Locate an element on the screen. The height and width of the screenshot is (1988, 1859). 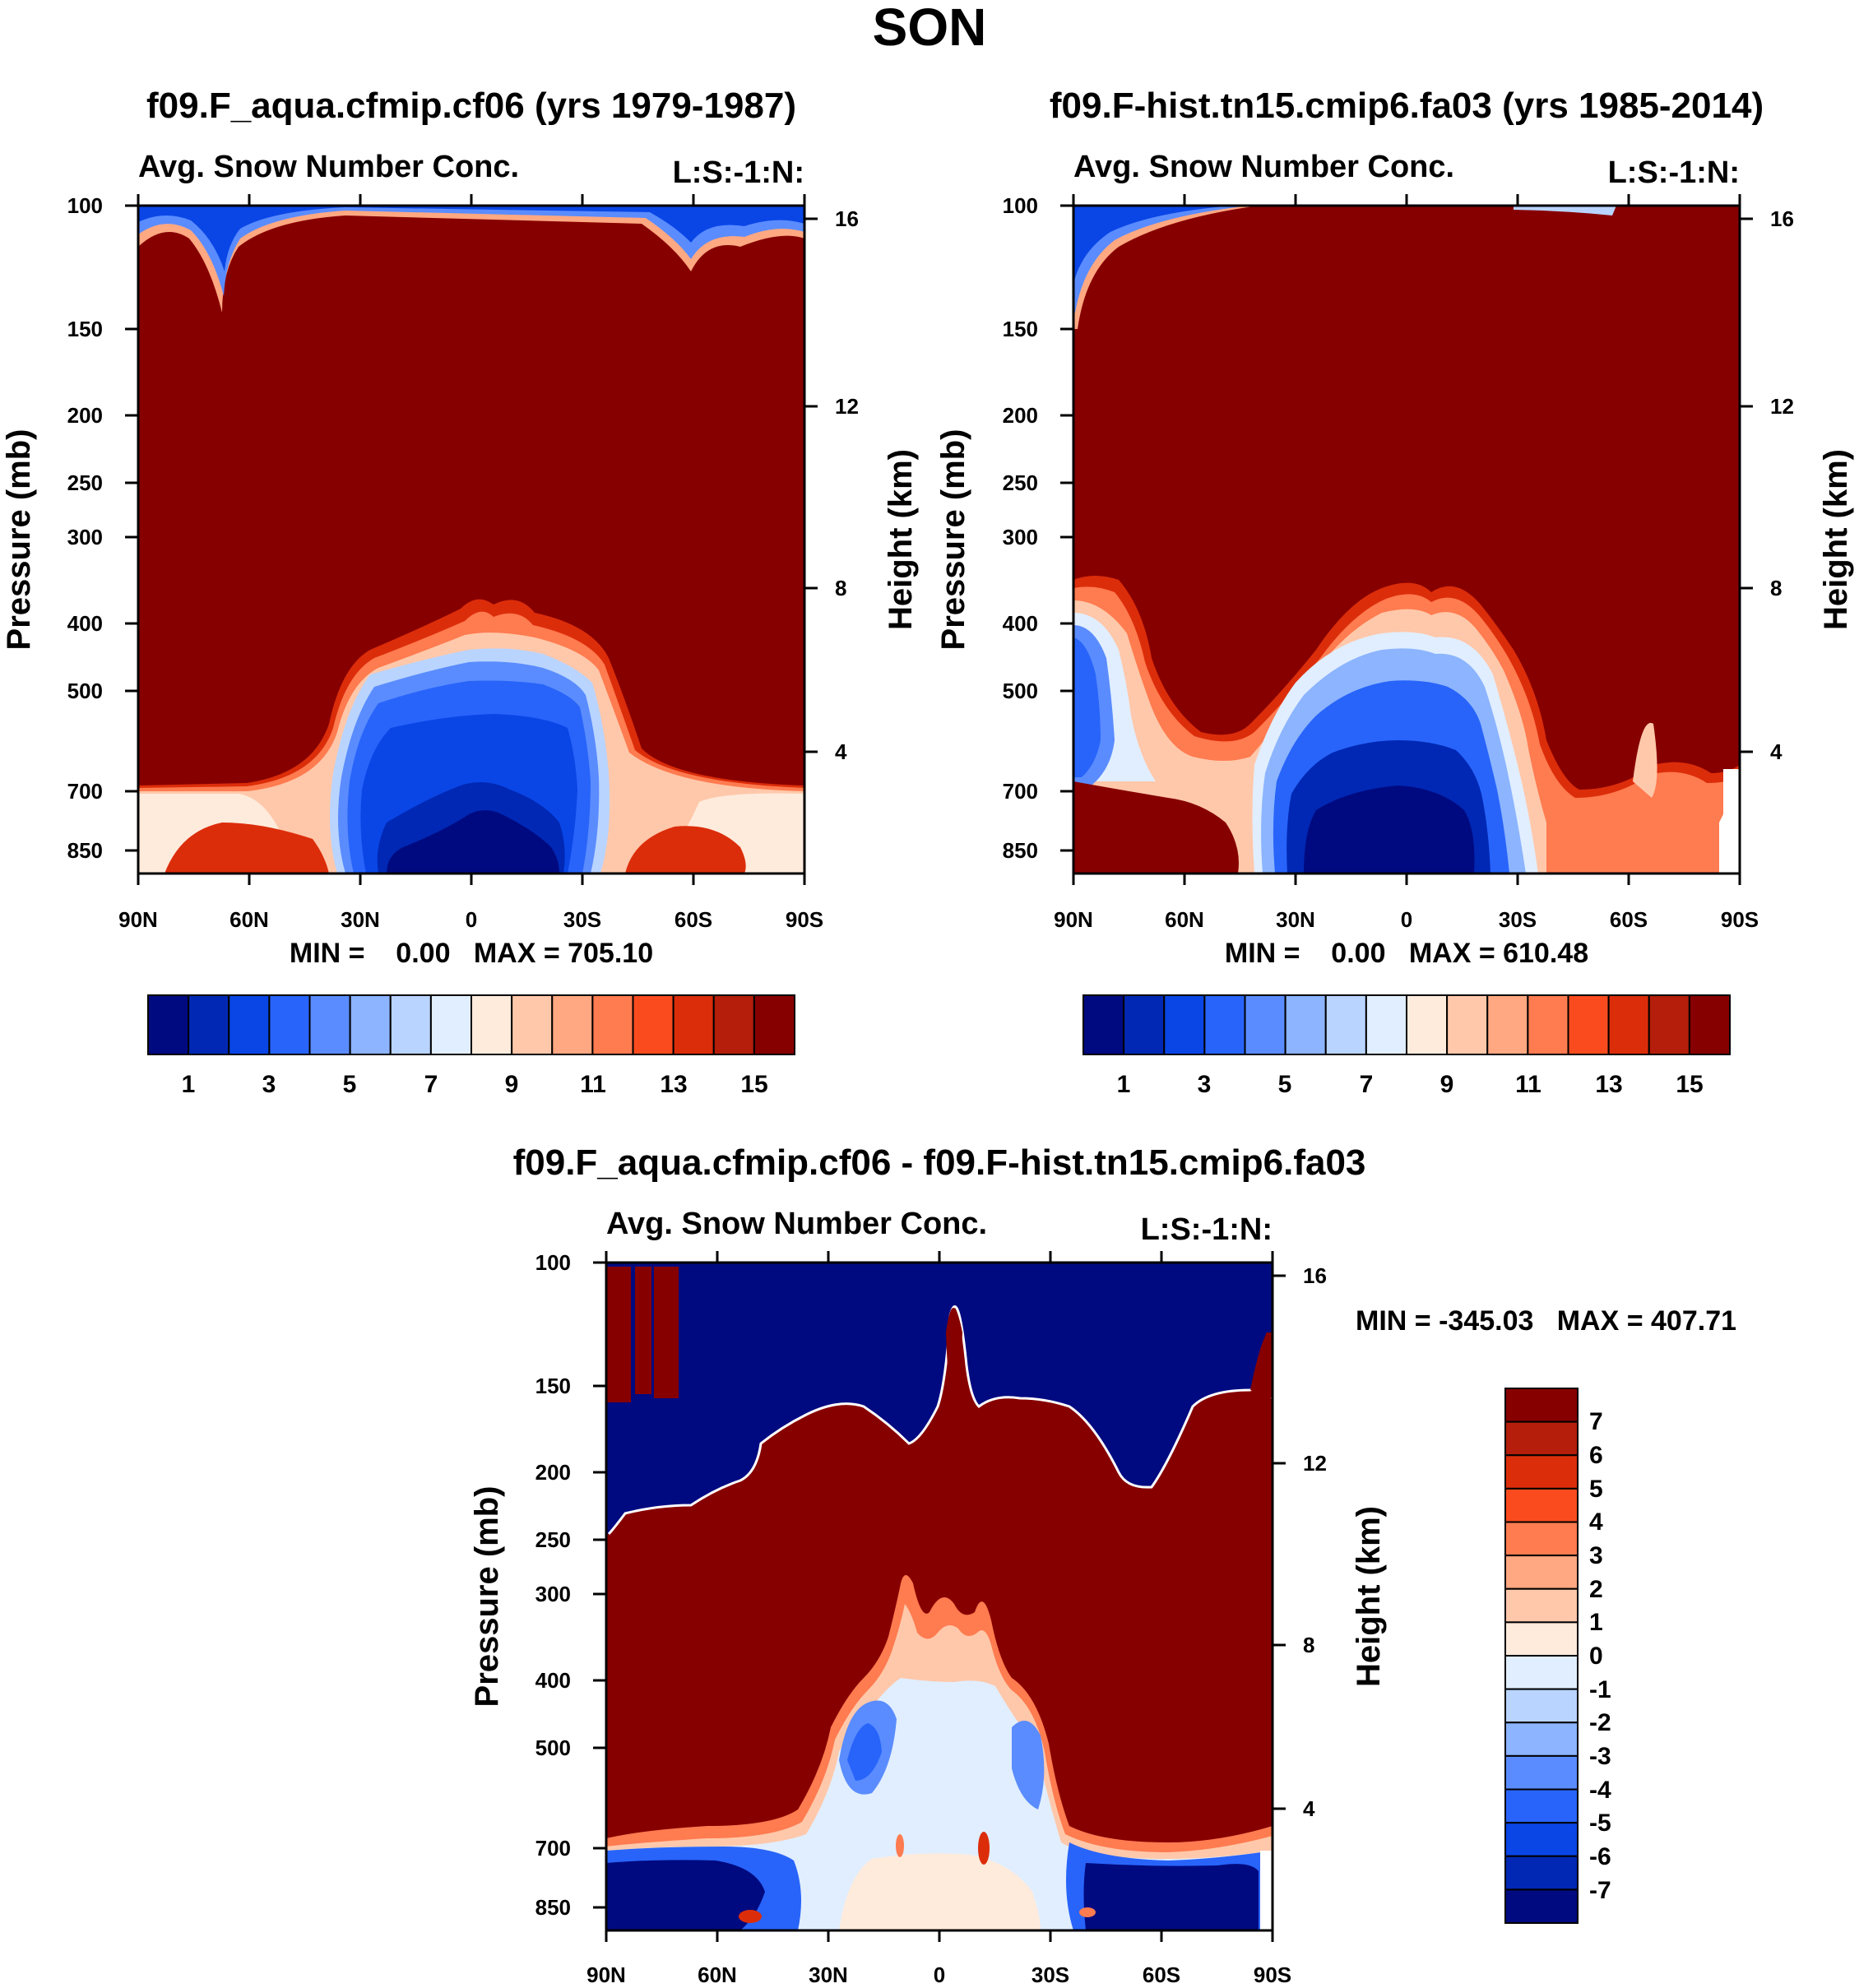
panel-c-ytick: 250 is located at coordinates (553, 1540).